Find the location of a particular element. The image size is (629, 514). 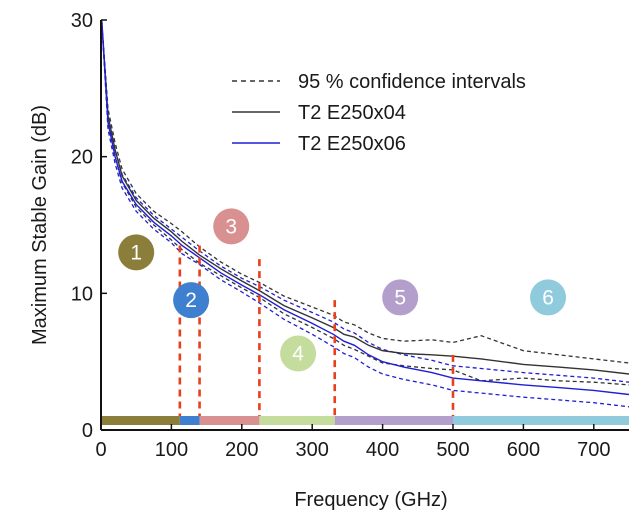

legend-label-e250x04: T2 E250x04 is located at coordinates (352, 113).